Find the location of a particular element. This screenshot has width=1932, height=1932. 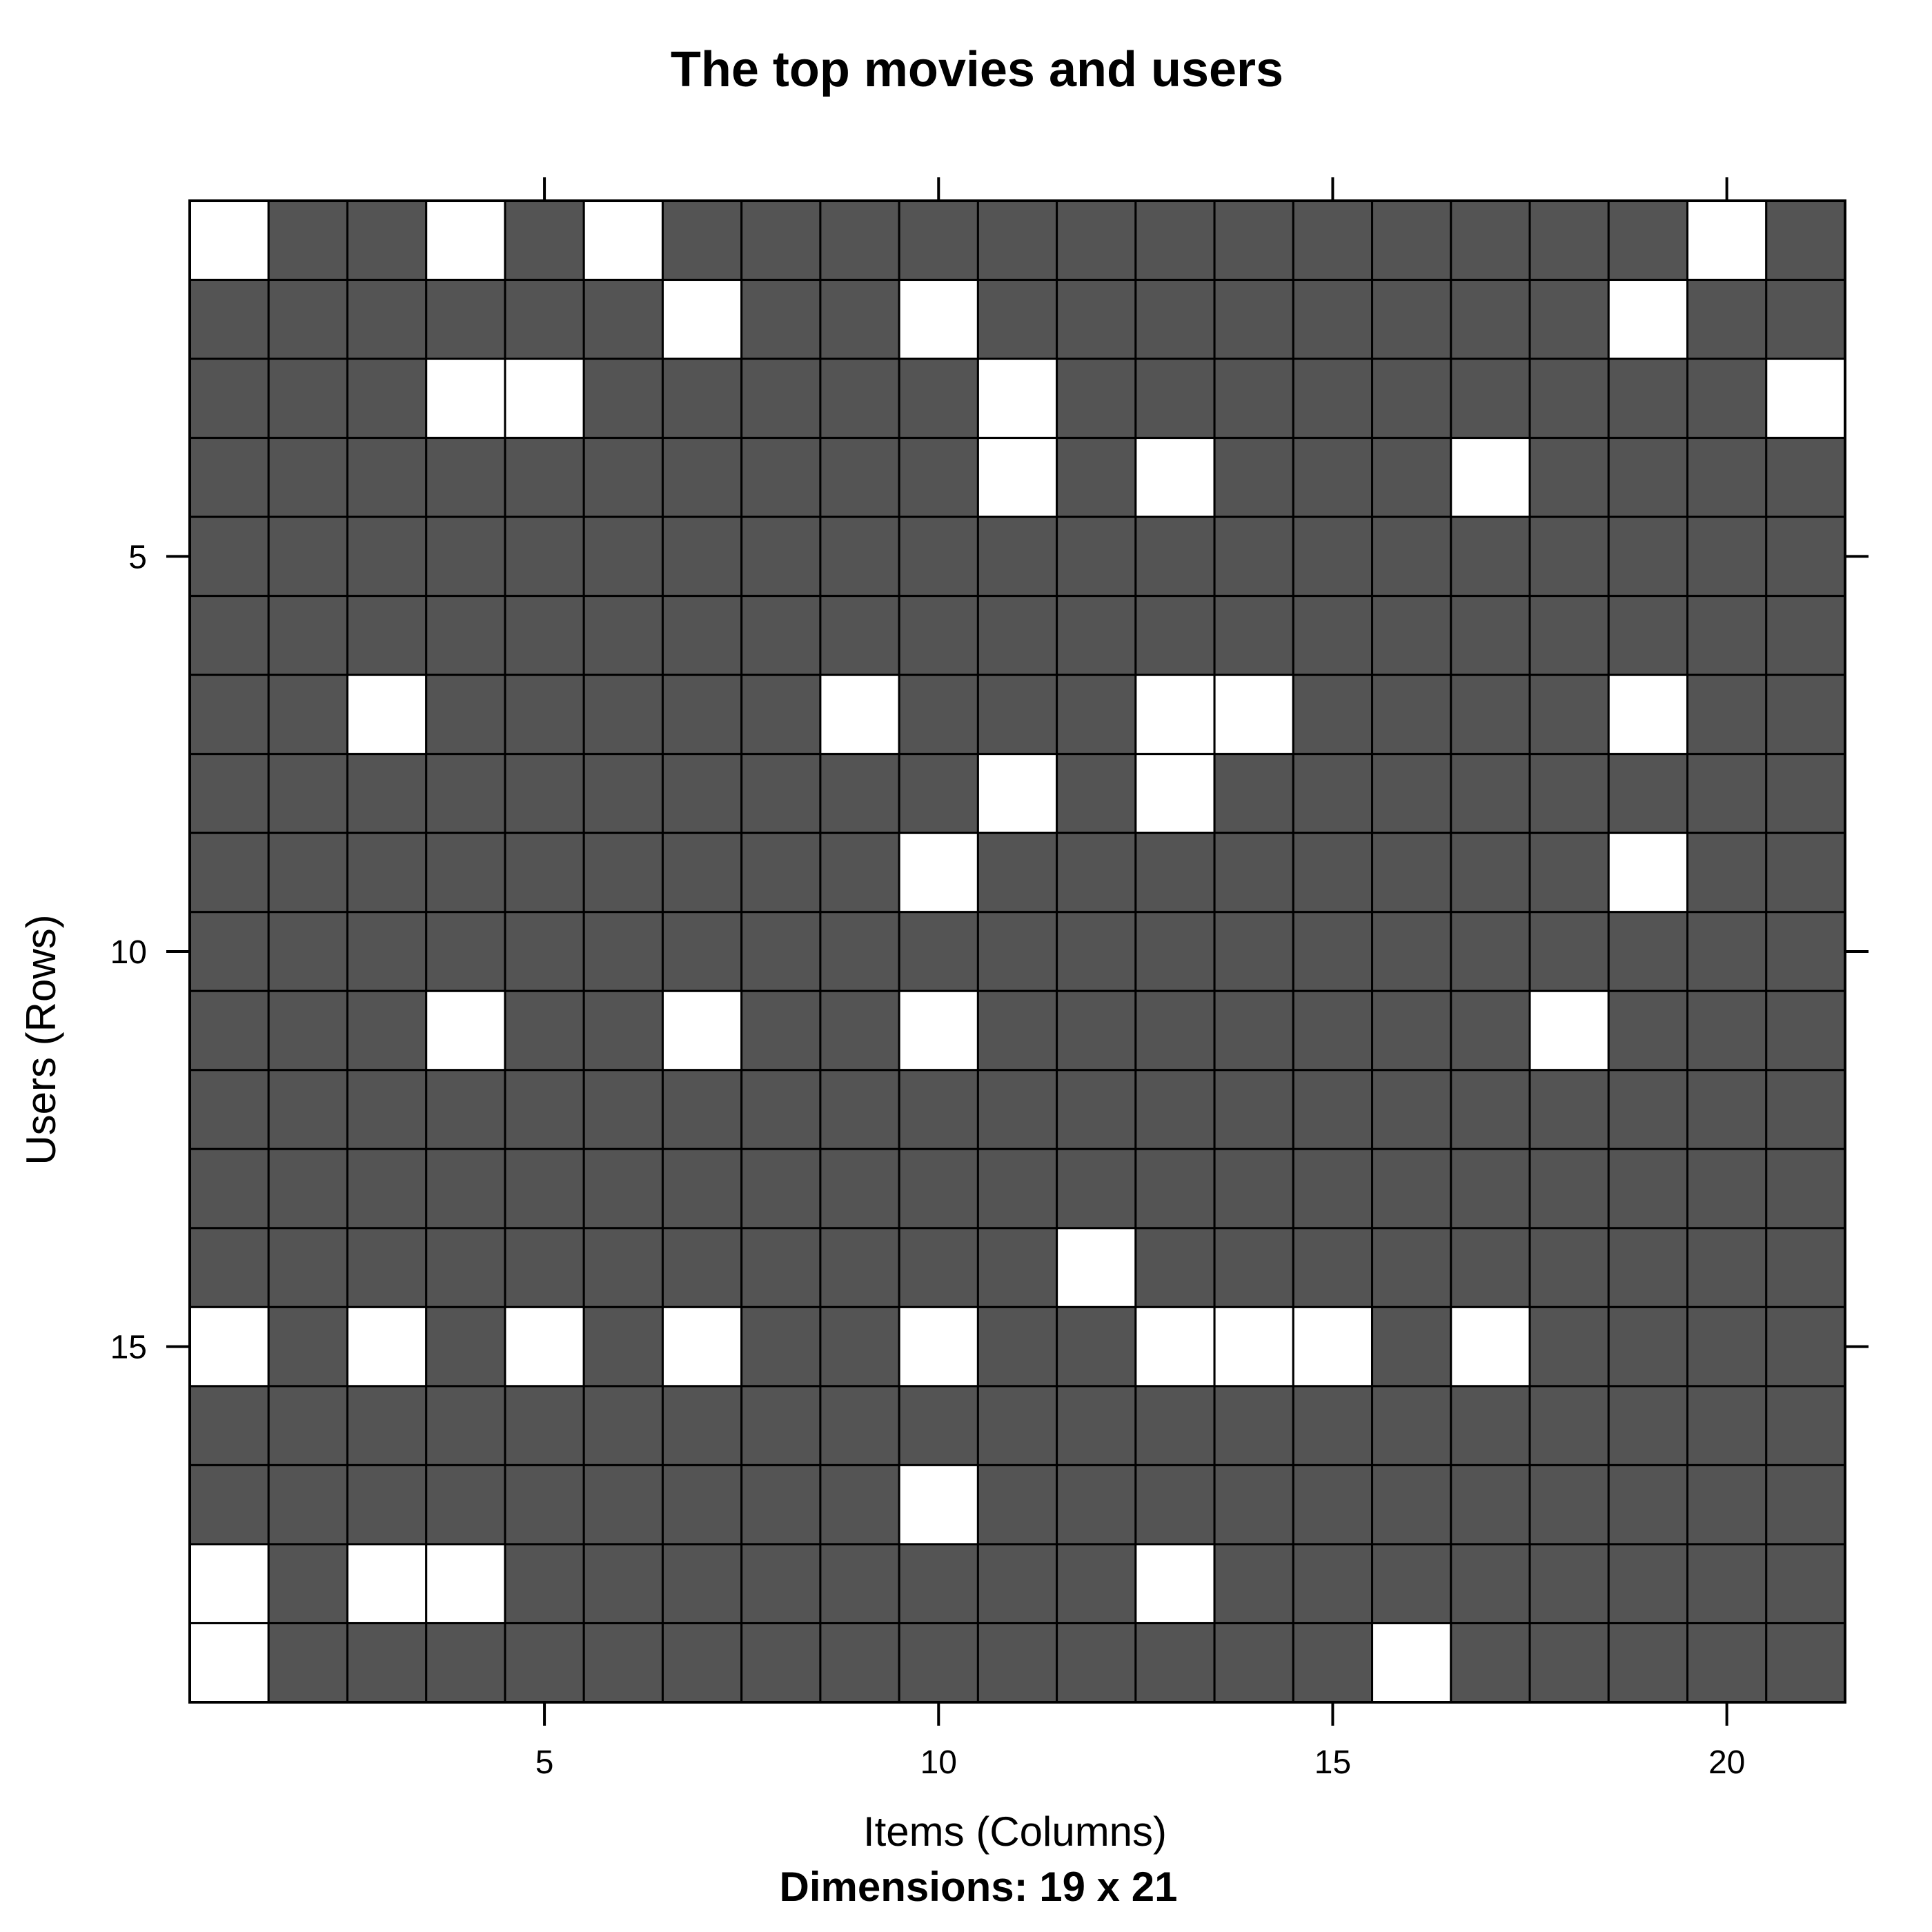

x-tick-label: 10 is located at coordinates (938, 1762).